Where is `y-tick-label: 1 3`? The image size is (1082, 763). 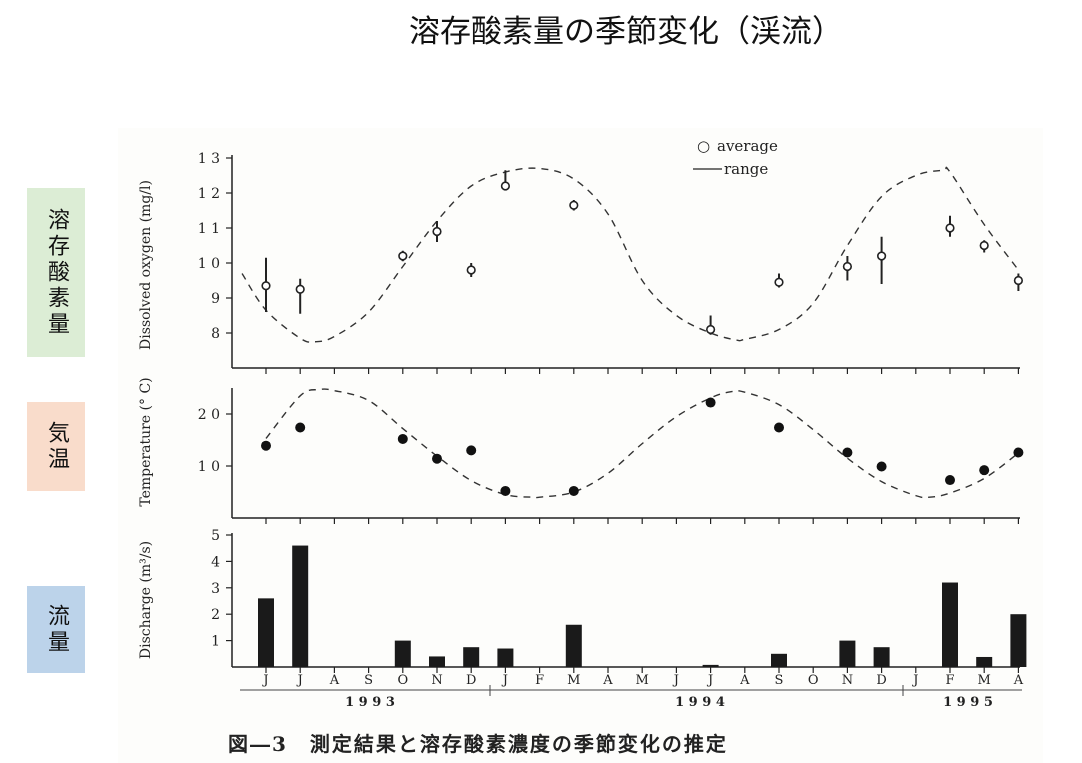 y-tick-label: 1 3 is located at coordinates (209, 159).